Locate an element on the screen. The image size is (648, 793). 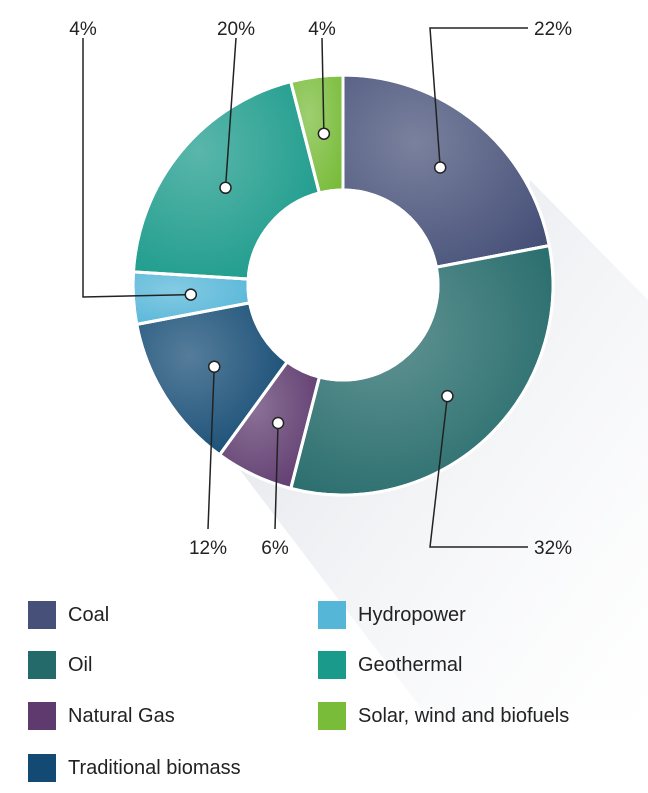
legend-label: Coal is located at coordinates (89, 614).